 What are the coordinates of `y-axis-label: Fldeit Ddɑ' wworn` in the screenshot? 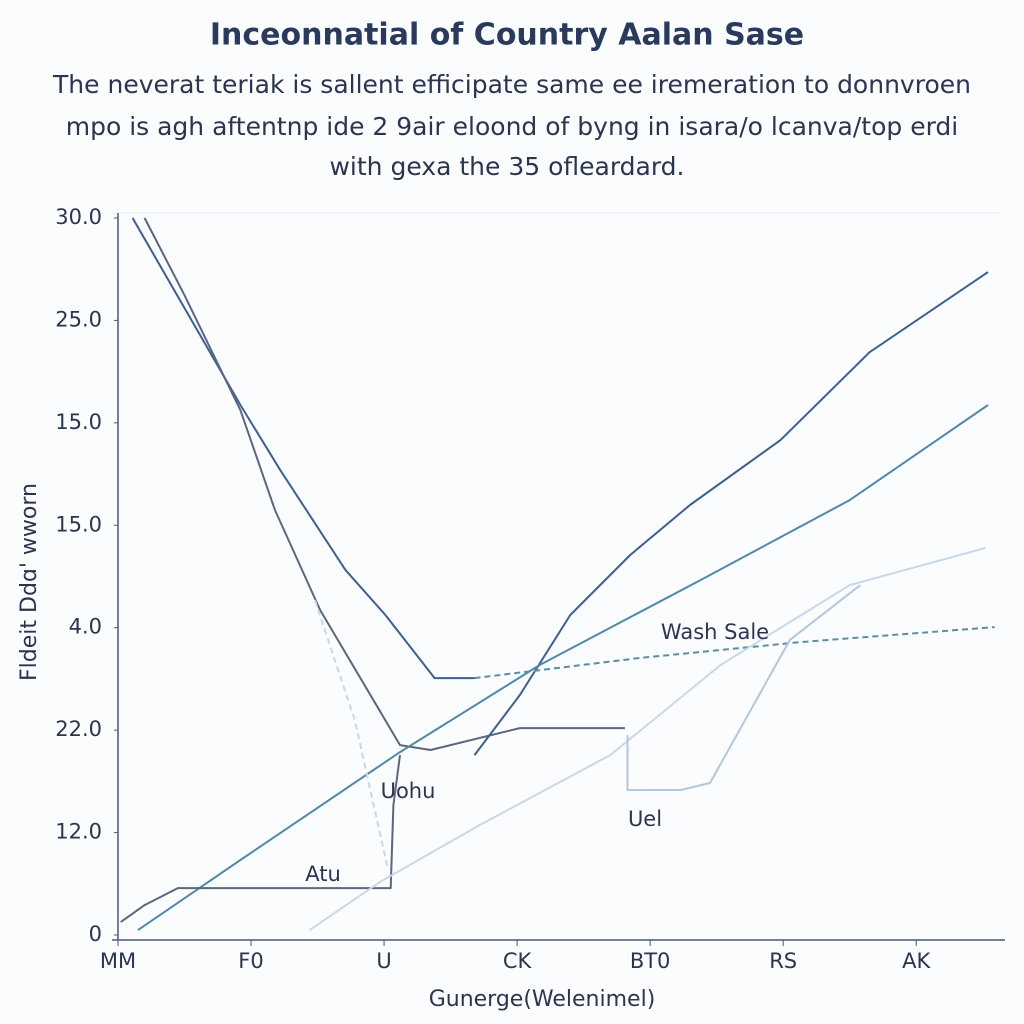 It's located at (29, 582).